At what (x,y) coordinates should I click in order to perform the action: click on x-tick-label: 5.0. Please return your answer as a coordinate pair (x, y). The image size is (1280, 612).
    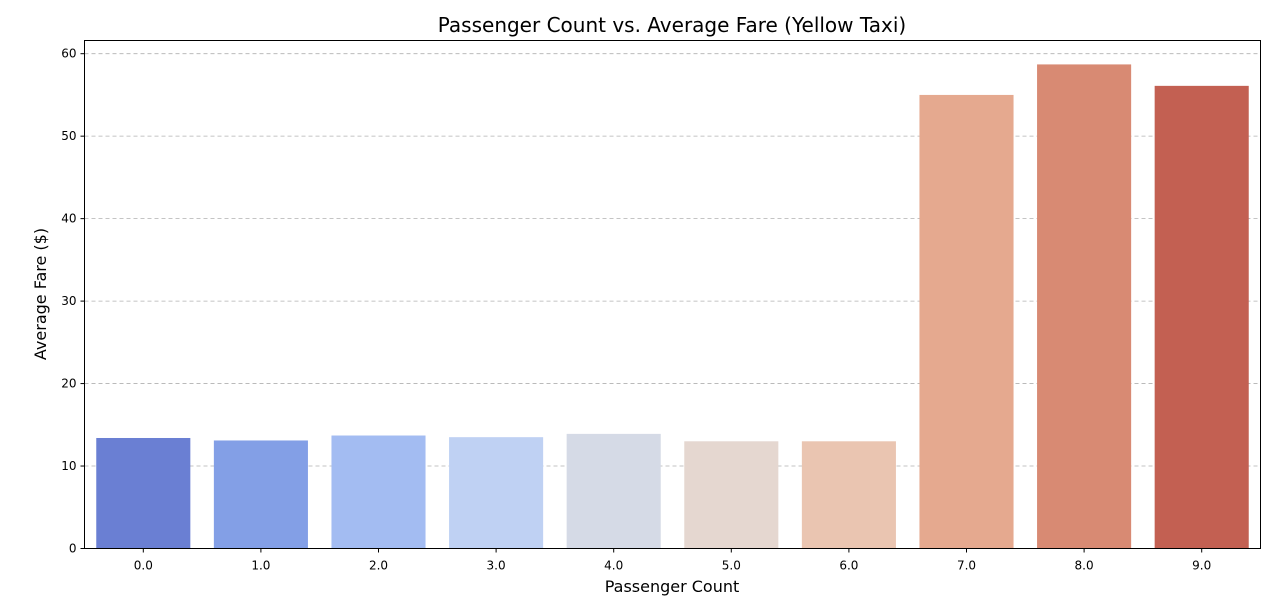
    Looking at the image, I should click on (731, 566).